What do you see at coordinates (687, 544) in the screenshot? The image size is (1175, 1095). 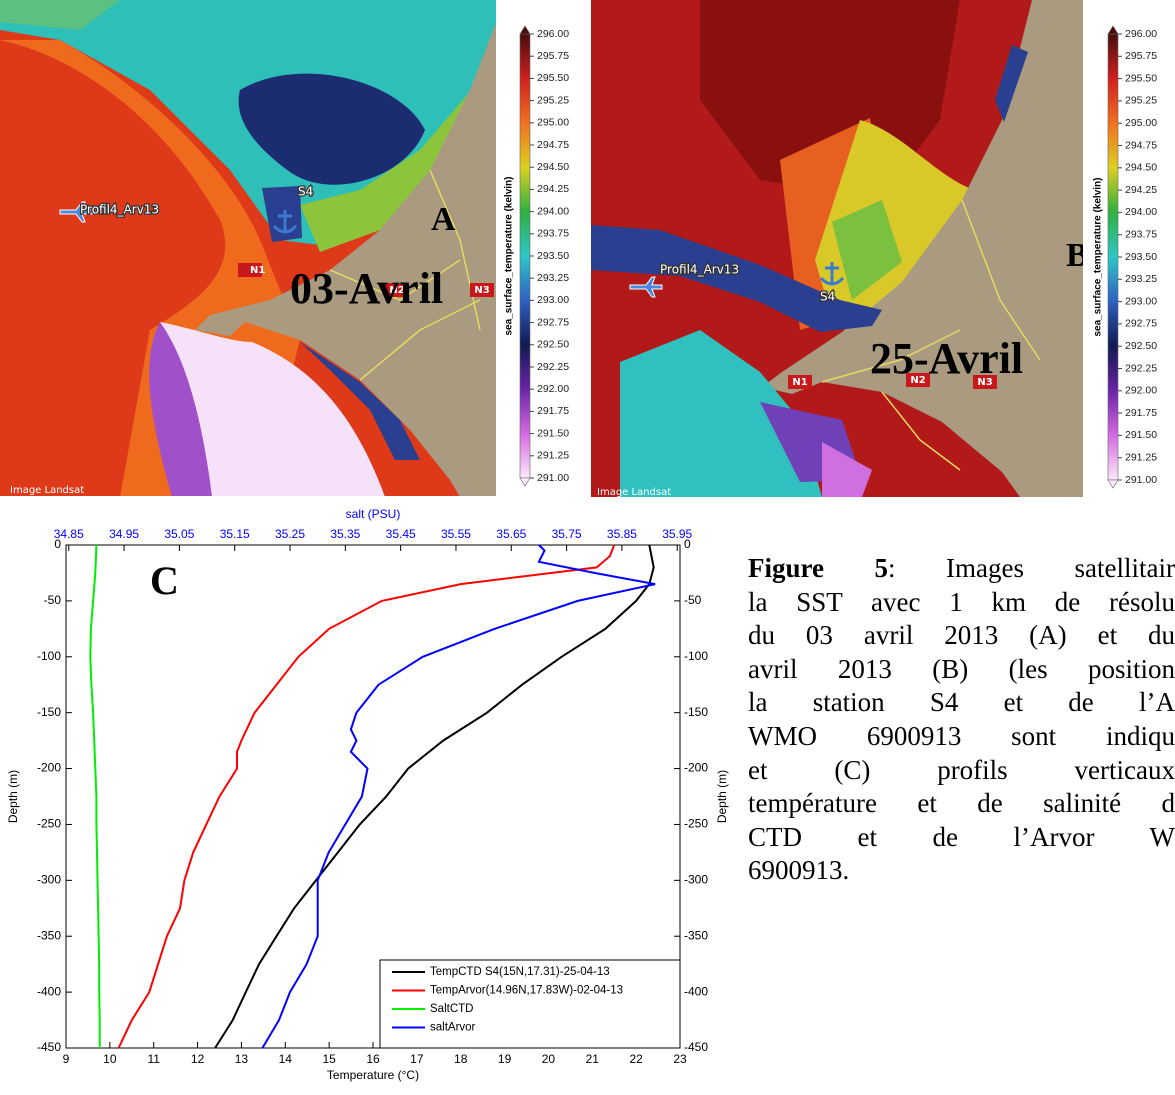 I see `y2-tick-label: 0` at bounding box center [687, 544].